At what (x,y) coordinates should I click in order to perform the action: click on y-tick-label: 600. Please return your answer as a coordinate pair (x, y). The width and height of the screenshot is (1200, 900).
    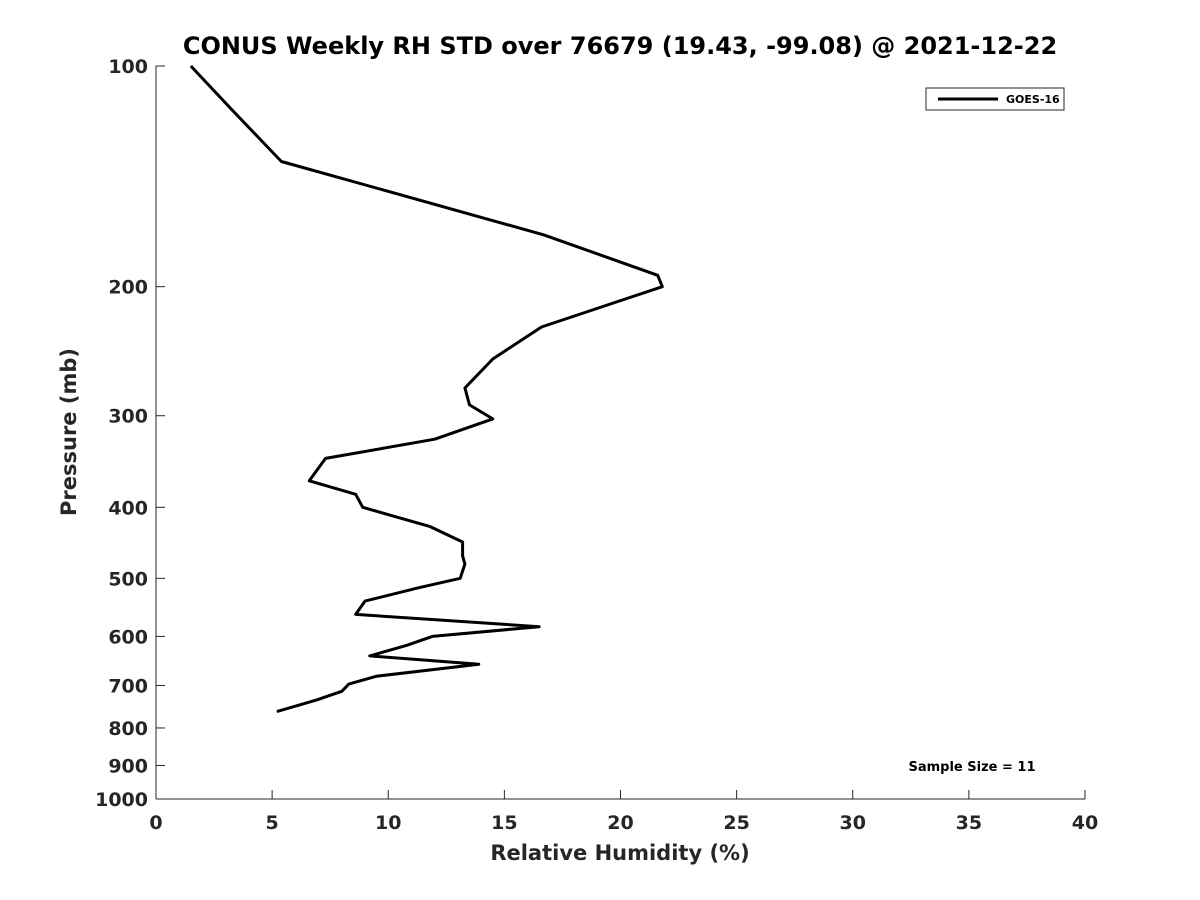
    Looking at the image, I should click on (128, 637).